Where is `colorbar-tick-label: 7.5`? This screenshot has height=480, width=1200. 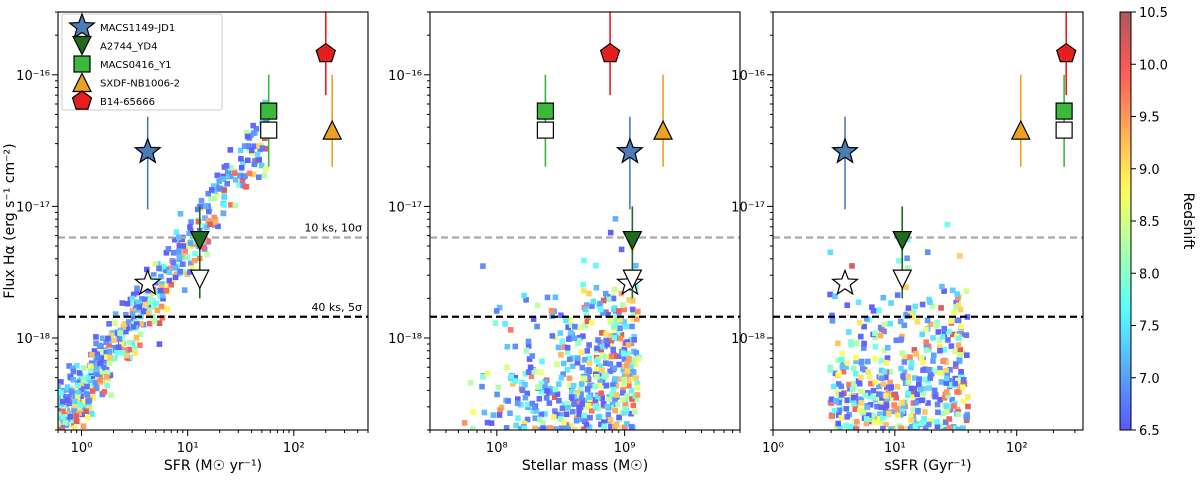
colorbar-tick-label: 7.5 is located at coordinates (1149, 327).